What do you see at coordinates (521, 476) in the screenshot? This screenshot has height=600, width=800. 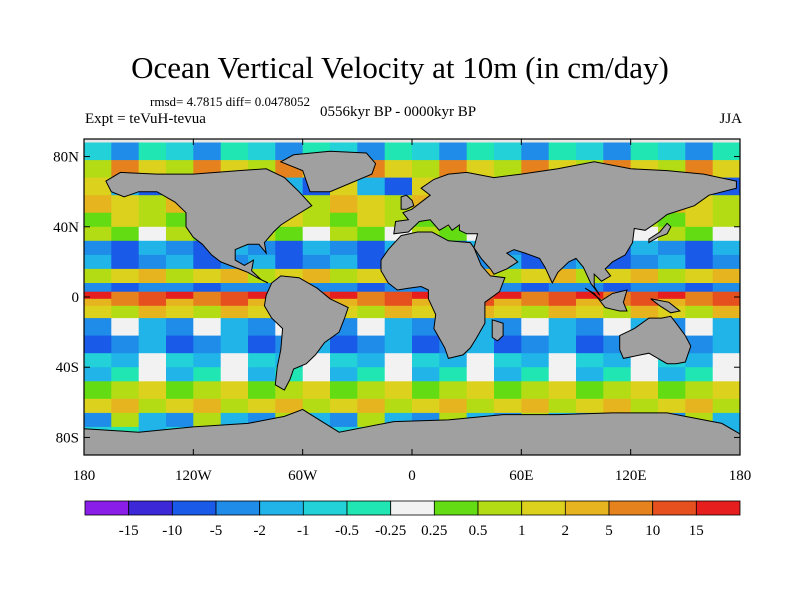 I see `lon-tick-label: 60E` at bounding box center [521, 476].